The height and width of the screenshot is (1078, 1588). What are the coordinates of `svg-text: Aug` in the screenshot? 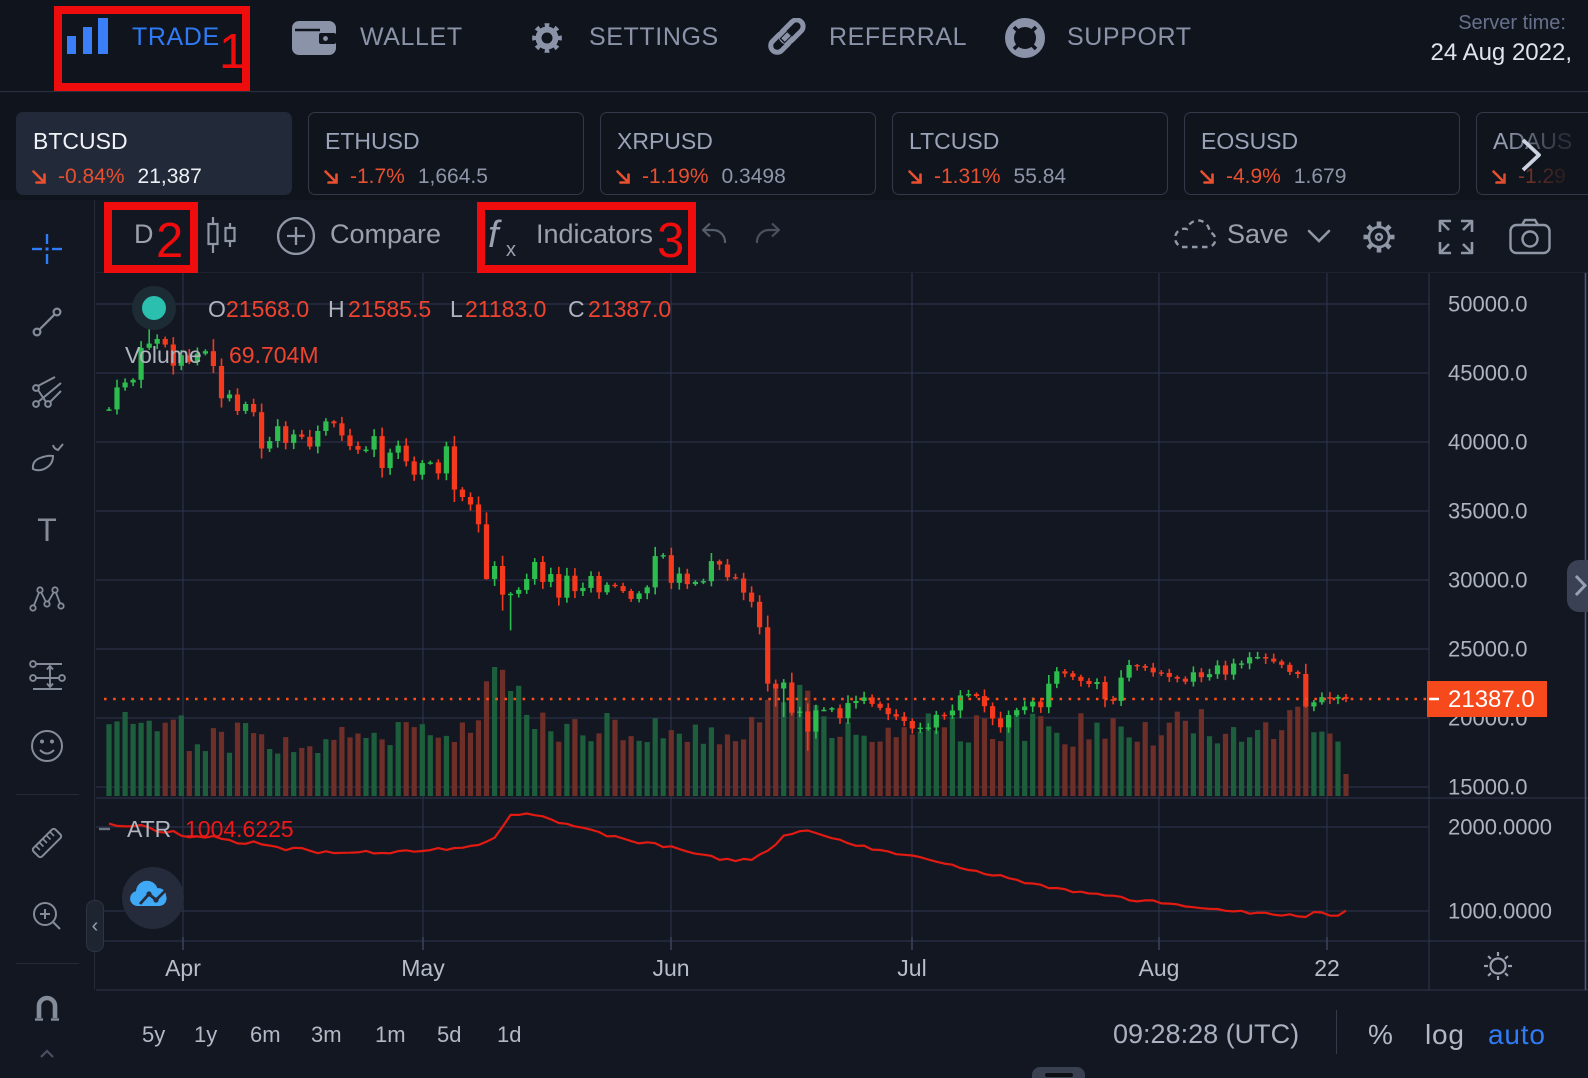 It's located at (1159, 968).